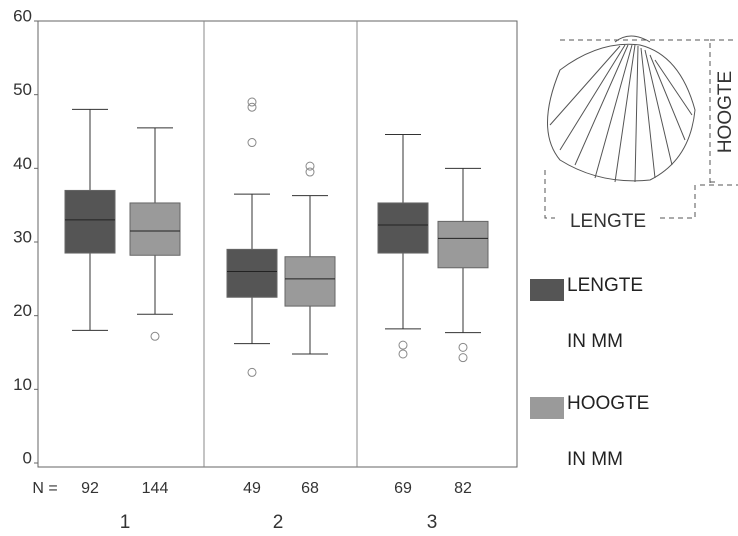 This screenshot has width=738, height=536. Describe the element at coordinates (22, 163) in the screenshot. I see `y-tick-label: 40` at that location.